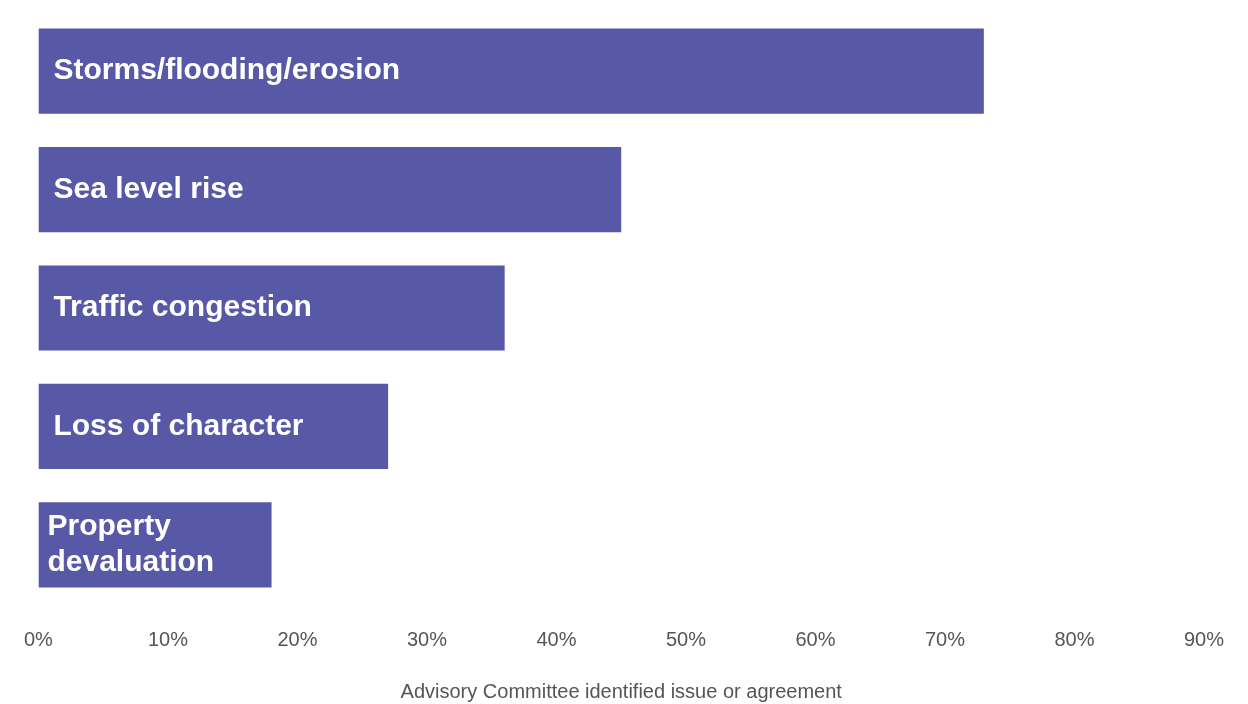 The height and width of the screenshot is (704, 1248). Describe the element at coordinates (945, 638) in the screenshot. I see `x-tick-label: 70%` at that location.